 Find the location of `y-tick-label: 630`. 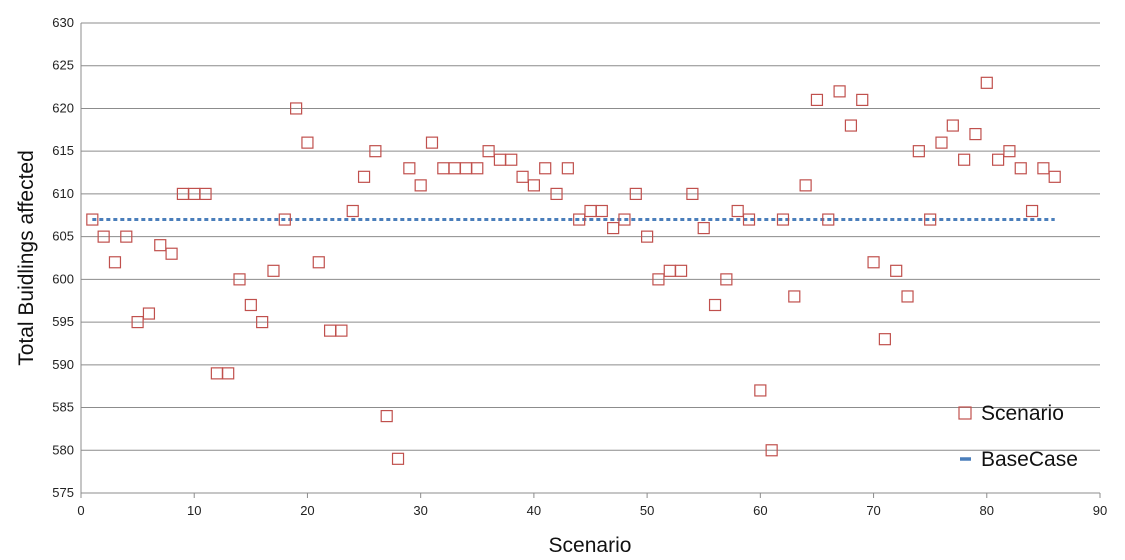

y-tick-label: 630 is located at coordinates (63, 22).